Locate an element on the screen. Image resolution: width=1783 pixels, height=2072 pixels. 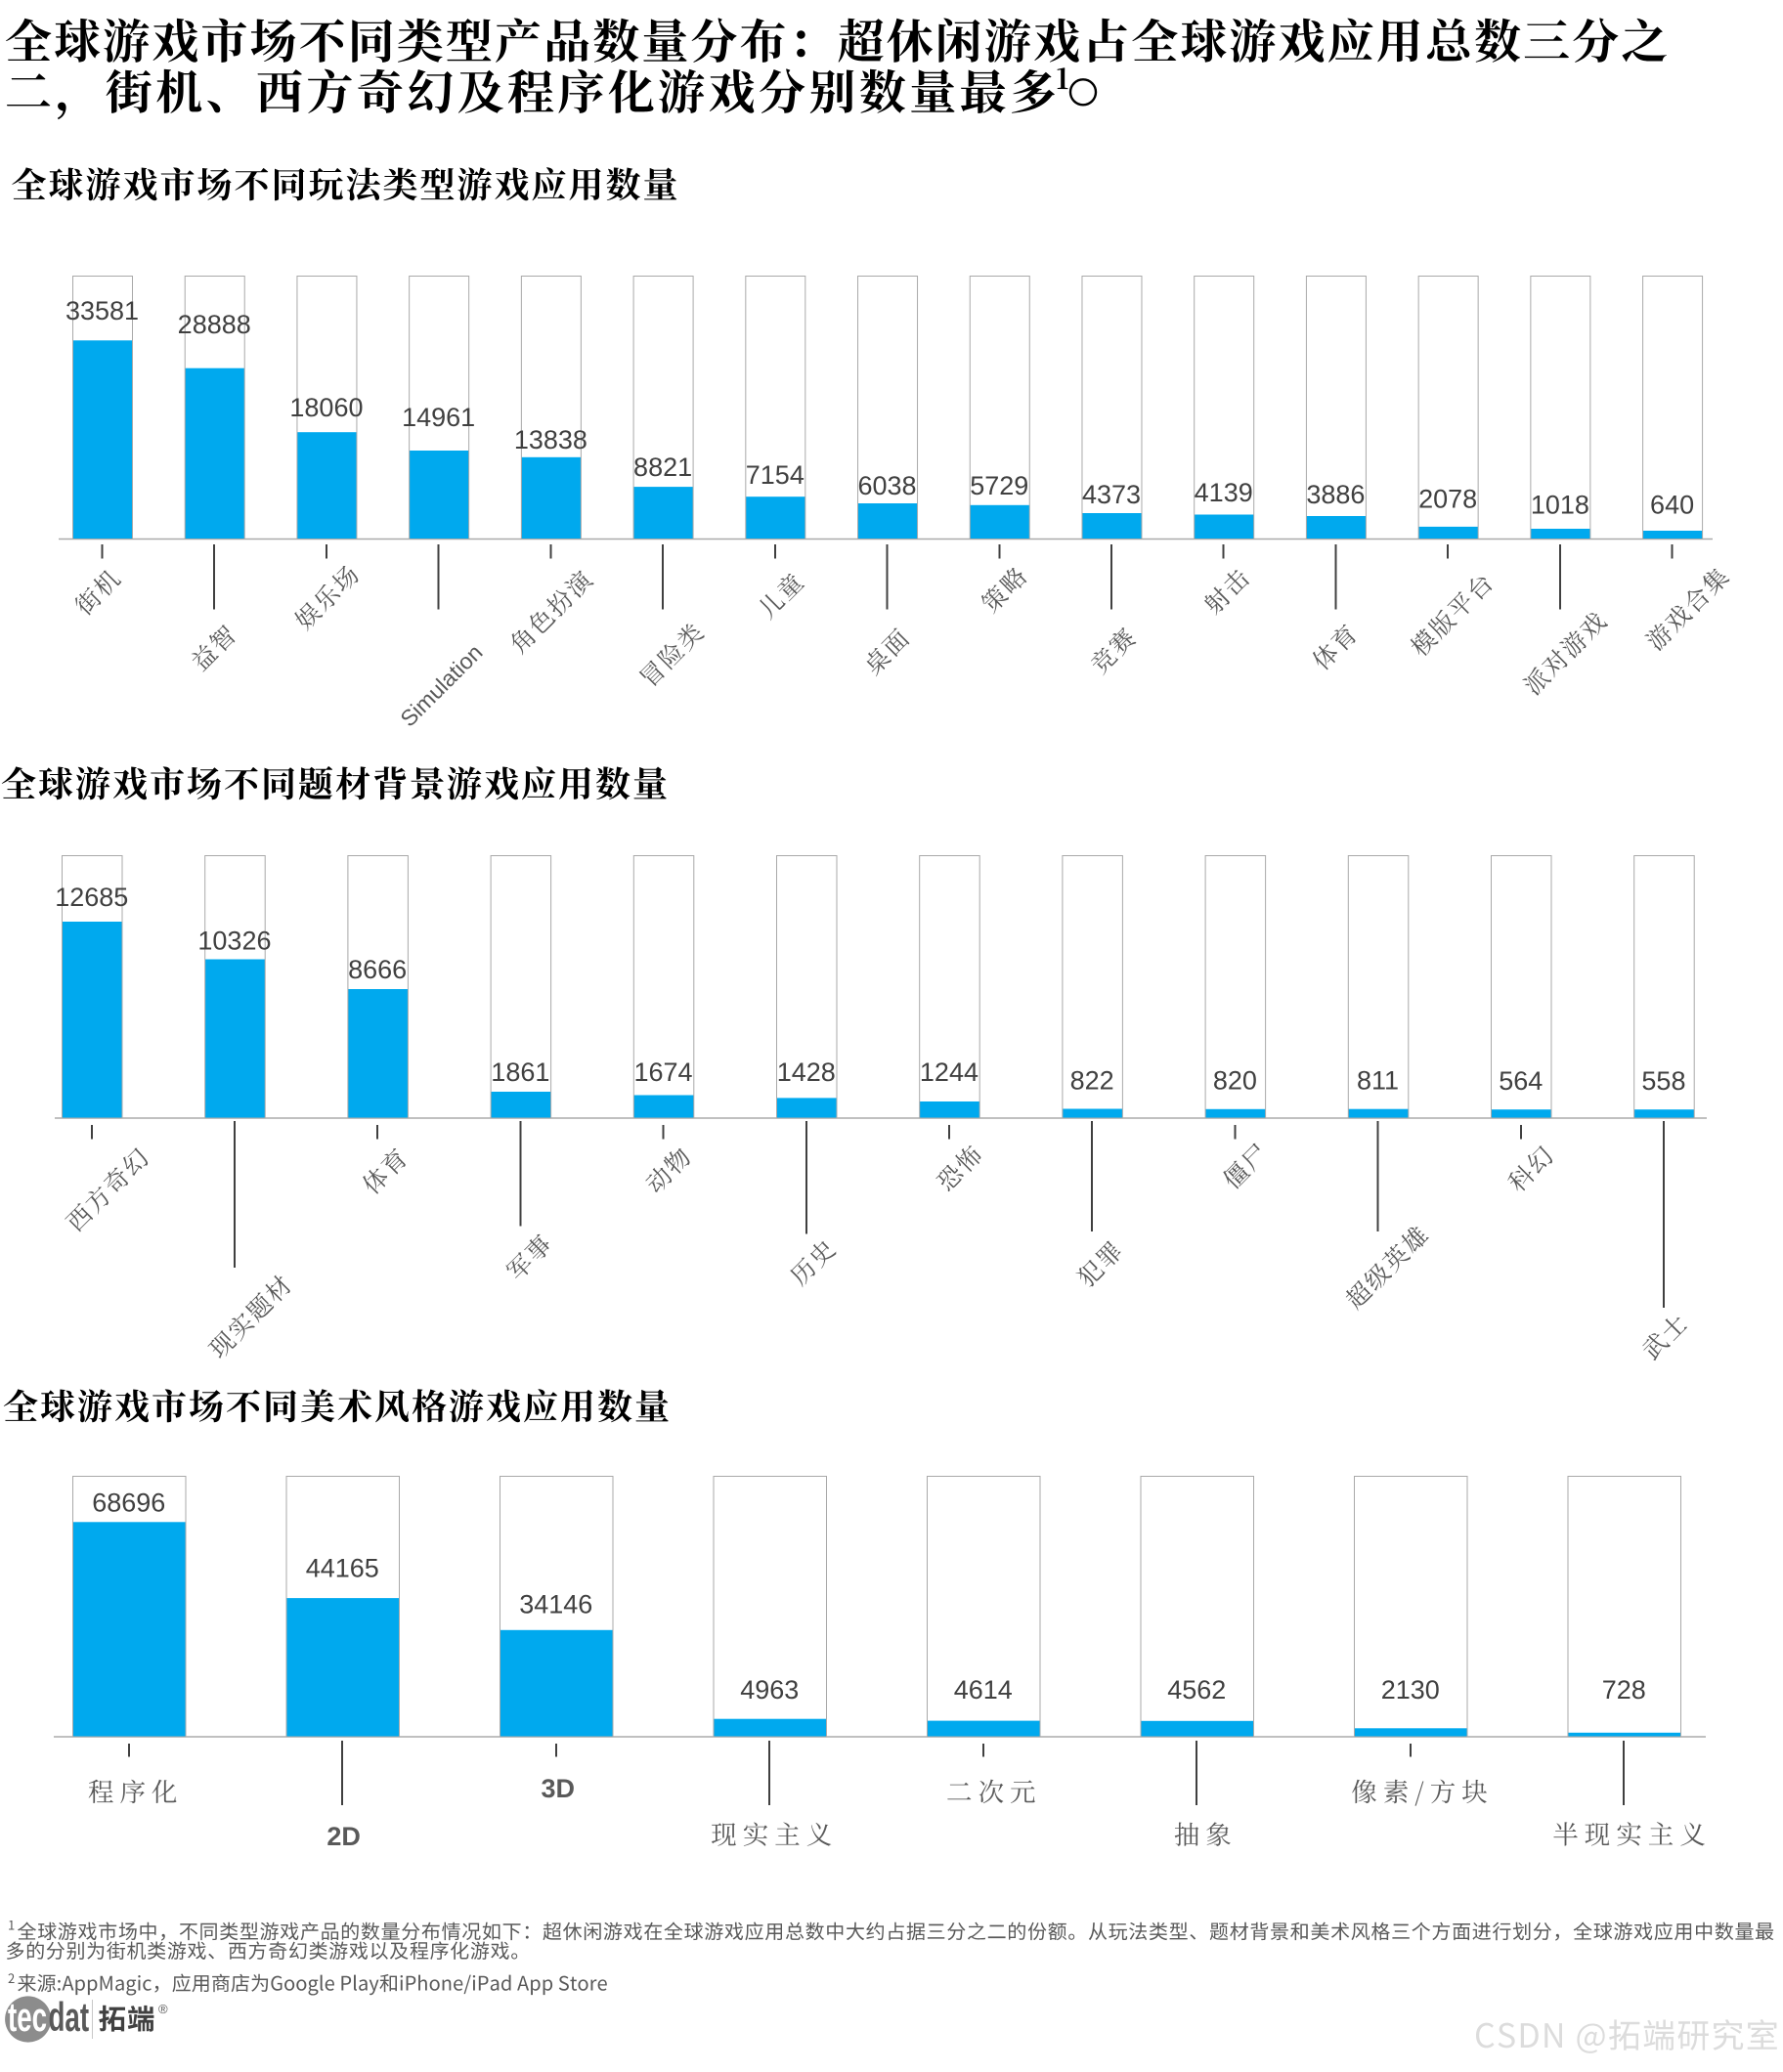
svg-text: 8821 is located at coordinates (662, 467).